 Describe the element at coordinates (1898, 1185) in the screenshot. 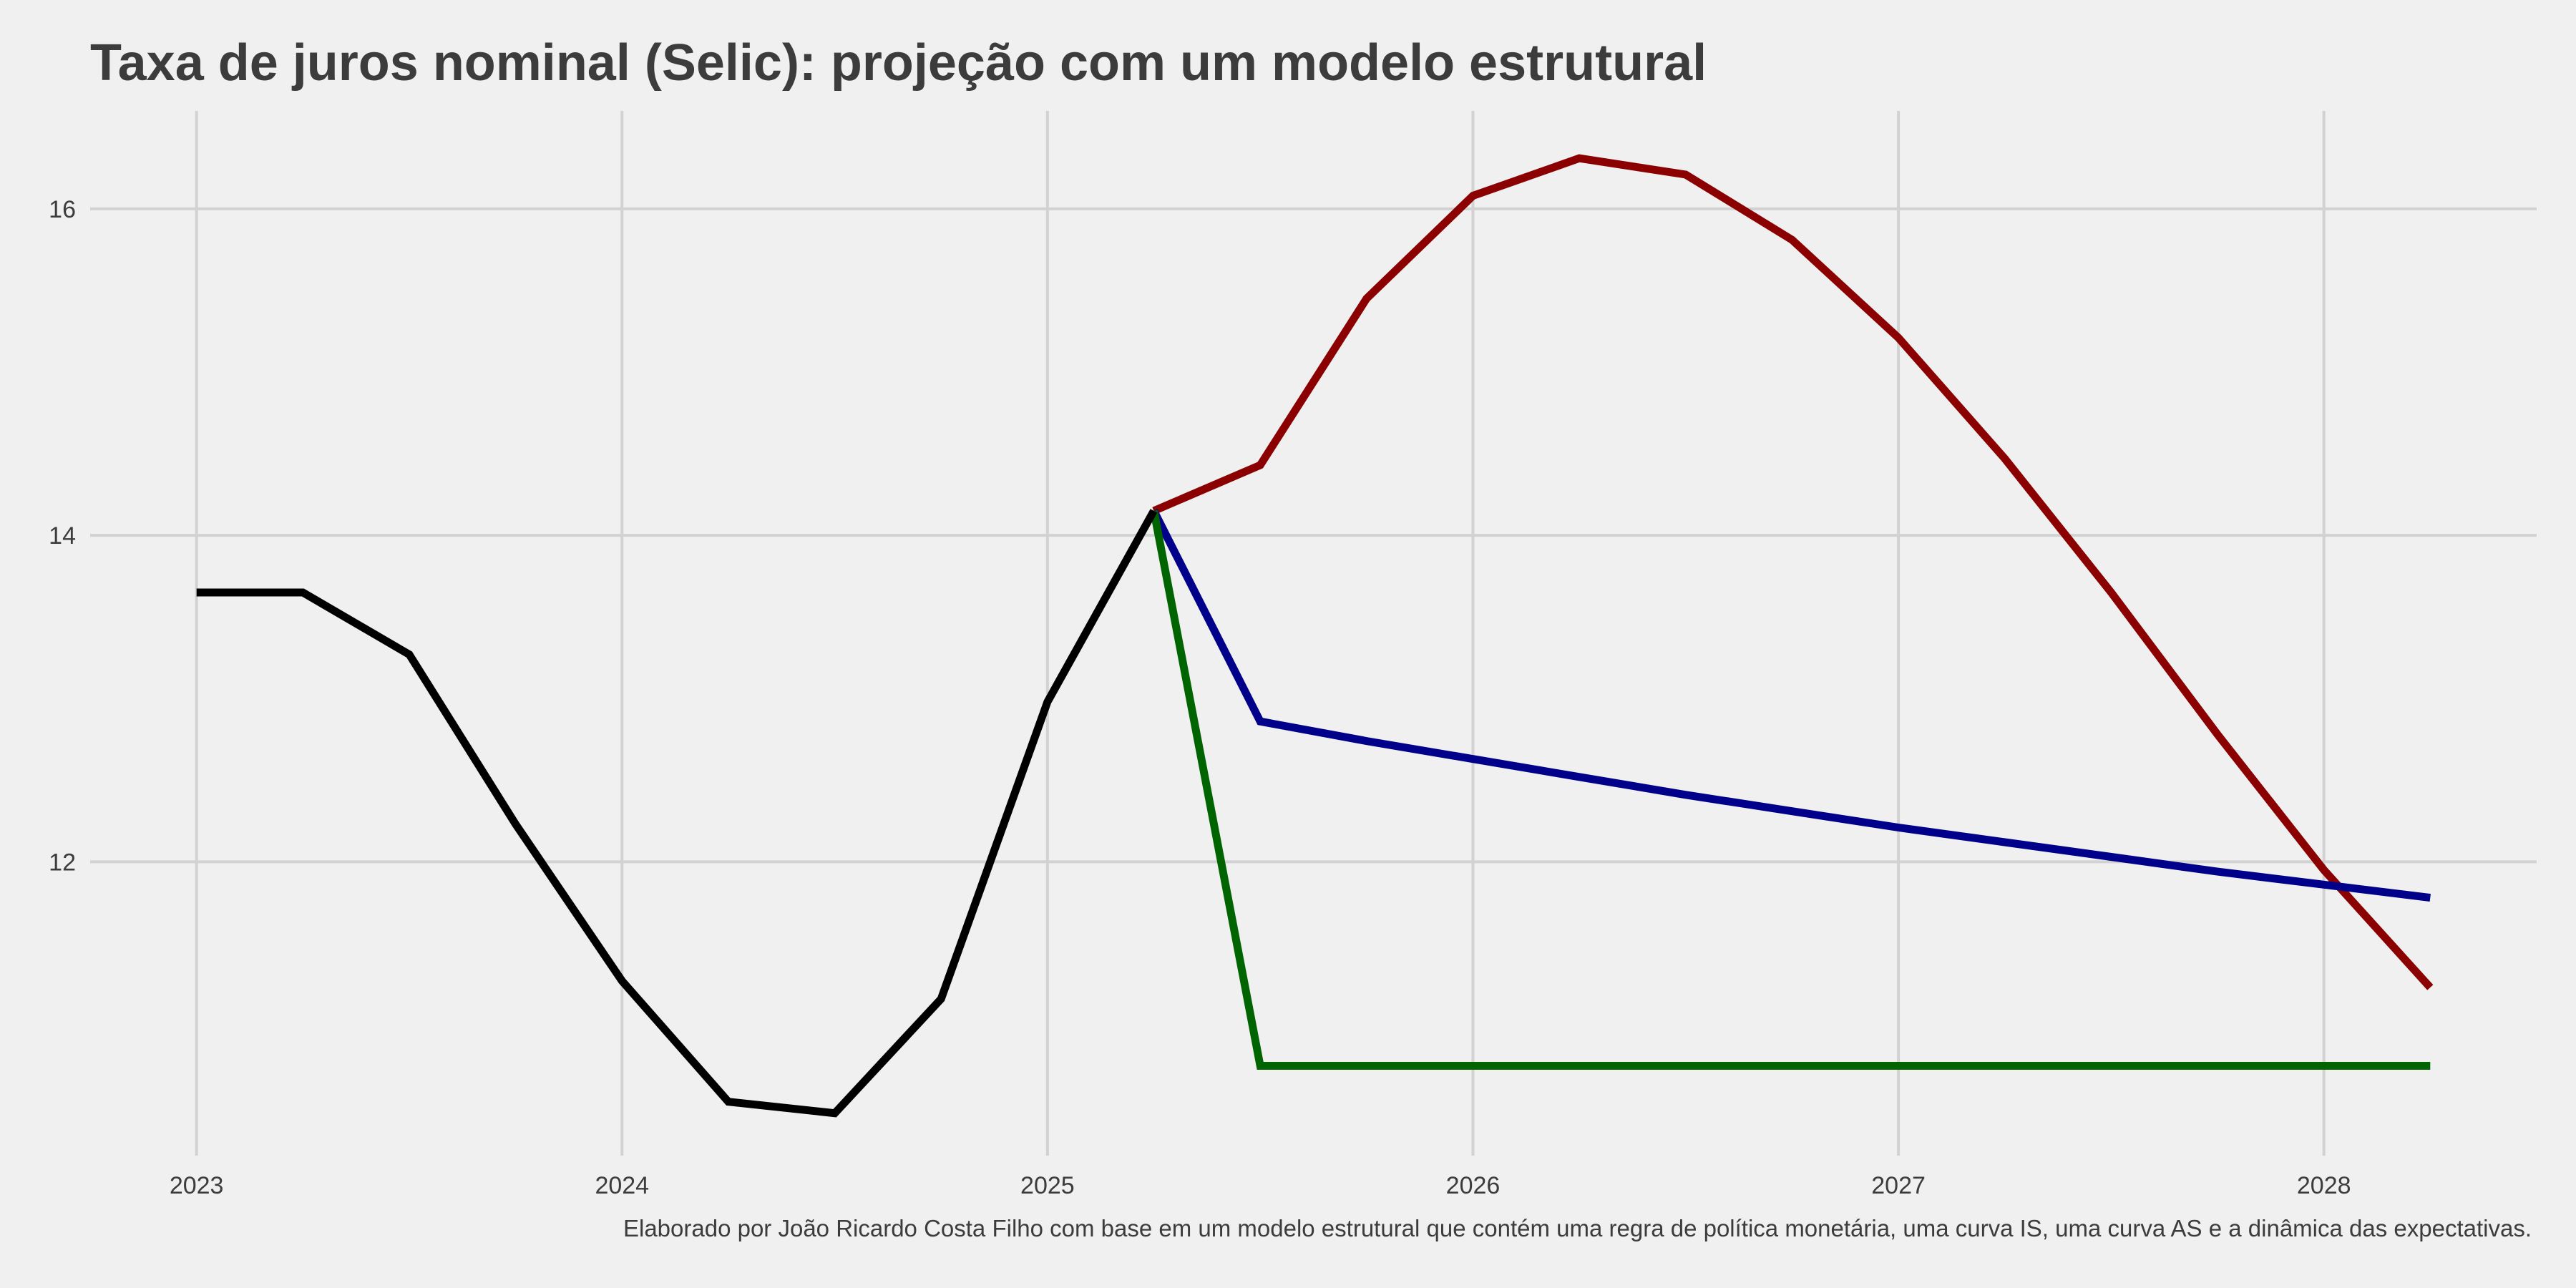

I see `x-tick-label: 2027` at that location.